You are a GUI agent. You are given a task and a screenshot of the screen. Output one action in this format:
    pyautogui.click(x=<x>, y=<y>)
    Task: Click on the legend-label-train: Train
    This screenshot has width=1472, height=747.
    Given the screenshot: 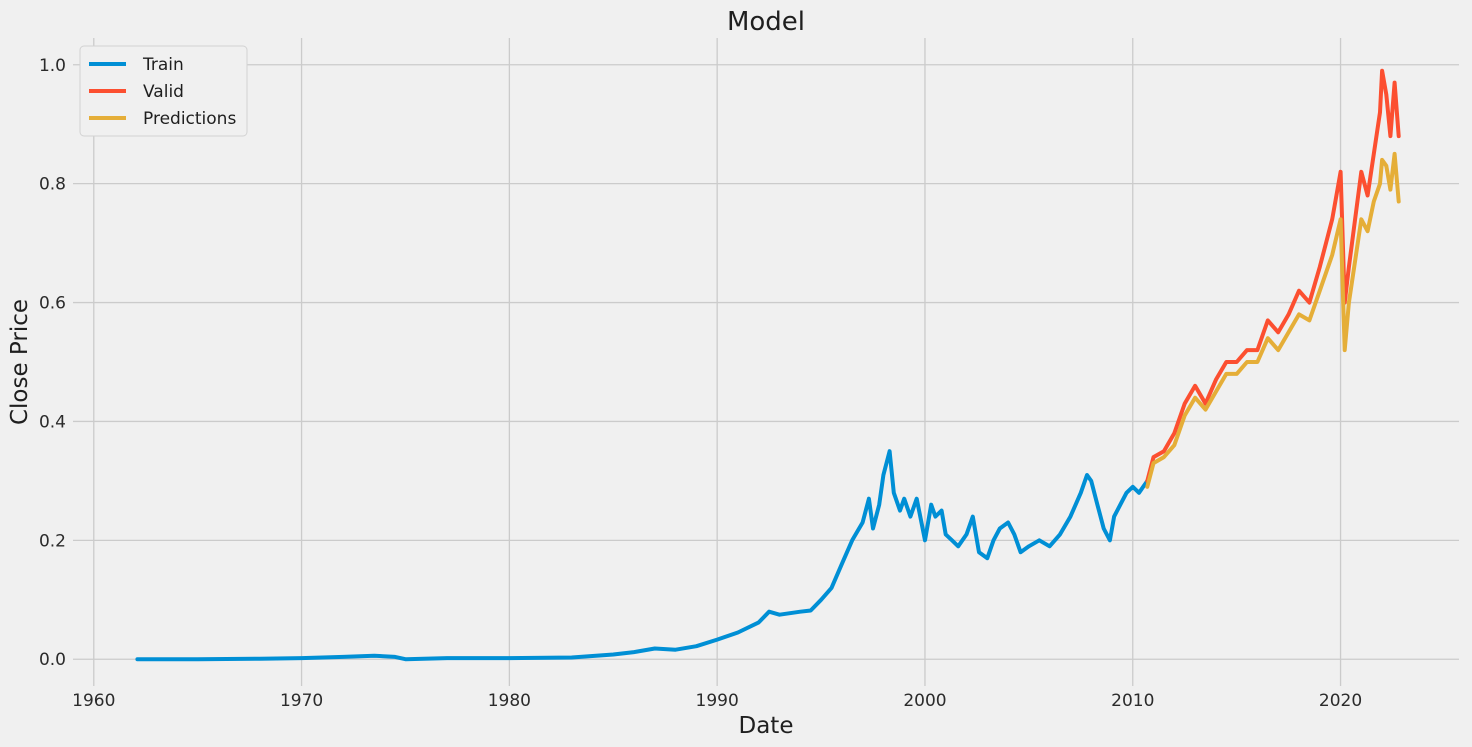 What is the action you would take?
    pyautogui.click(x=163, y=65)
    